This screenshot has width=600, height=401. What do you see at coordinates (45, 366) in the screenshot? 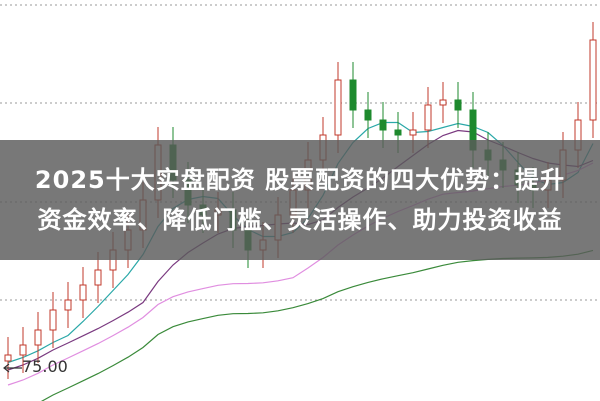
I see `price-marker-label: 75.00` at bounding box center [45, 366].